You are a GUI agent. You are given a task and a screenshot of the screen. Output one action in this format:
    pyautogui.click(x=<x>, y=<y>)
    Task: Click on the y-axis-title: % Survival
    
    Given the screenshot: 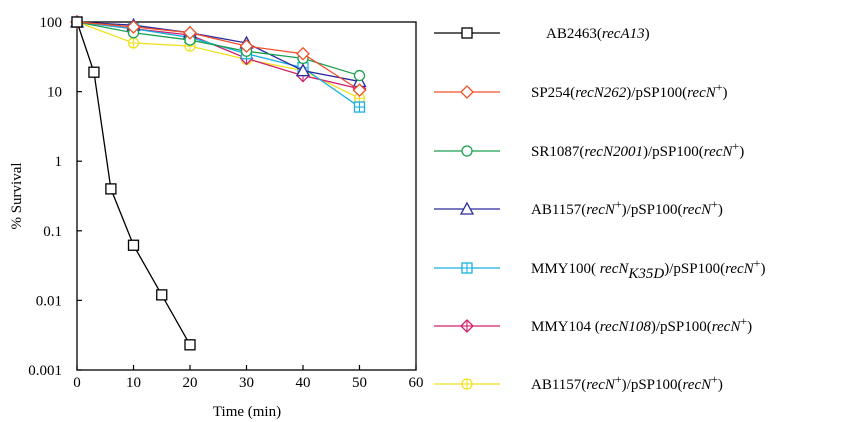 What is the action you would take?
    pyautogui.click(x=17, y=195)
    